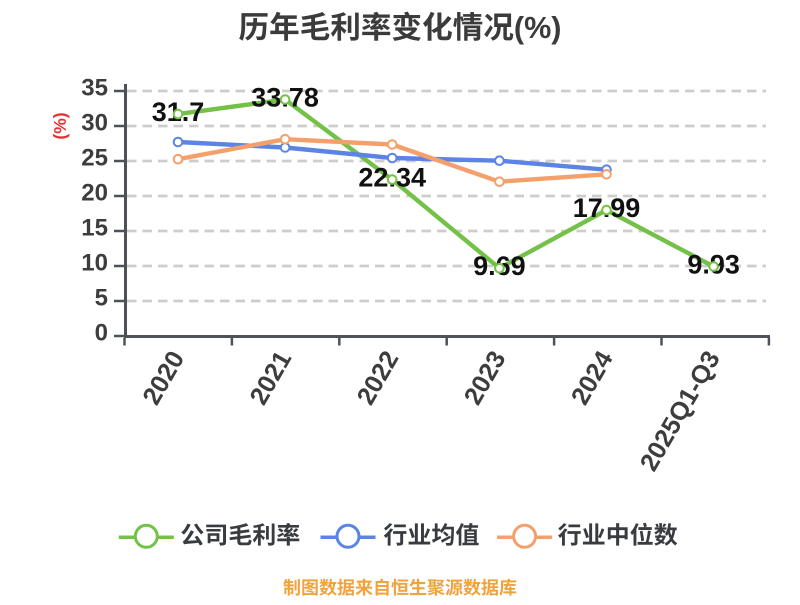  Describe the element at coordinates (94, 193) in the screenshot. I see `svg-text: 20` at that location.